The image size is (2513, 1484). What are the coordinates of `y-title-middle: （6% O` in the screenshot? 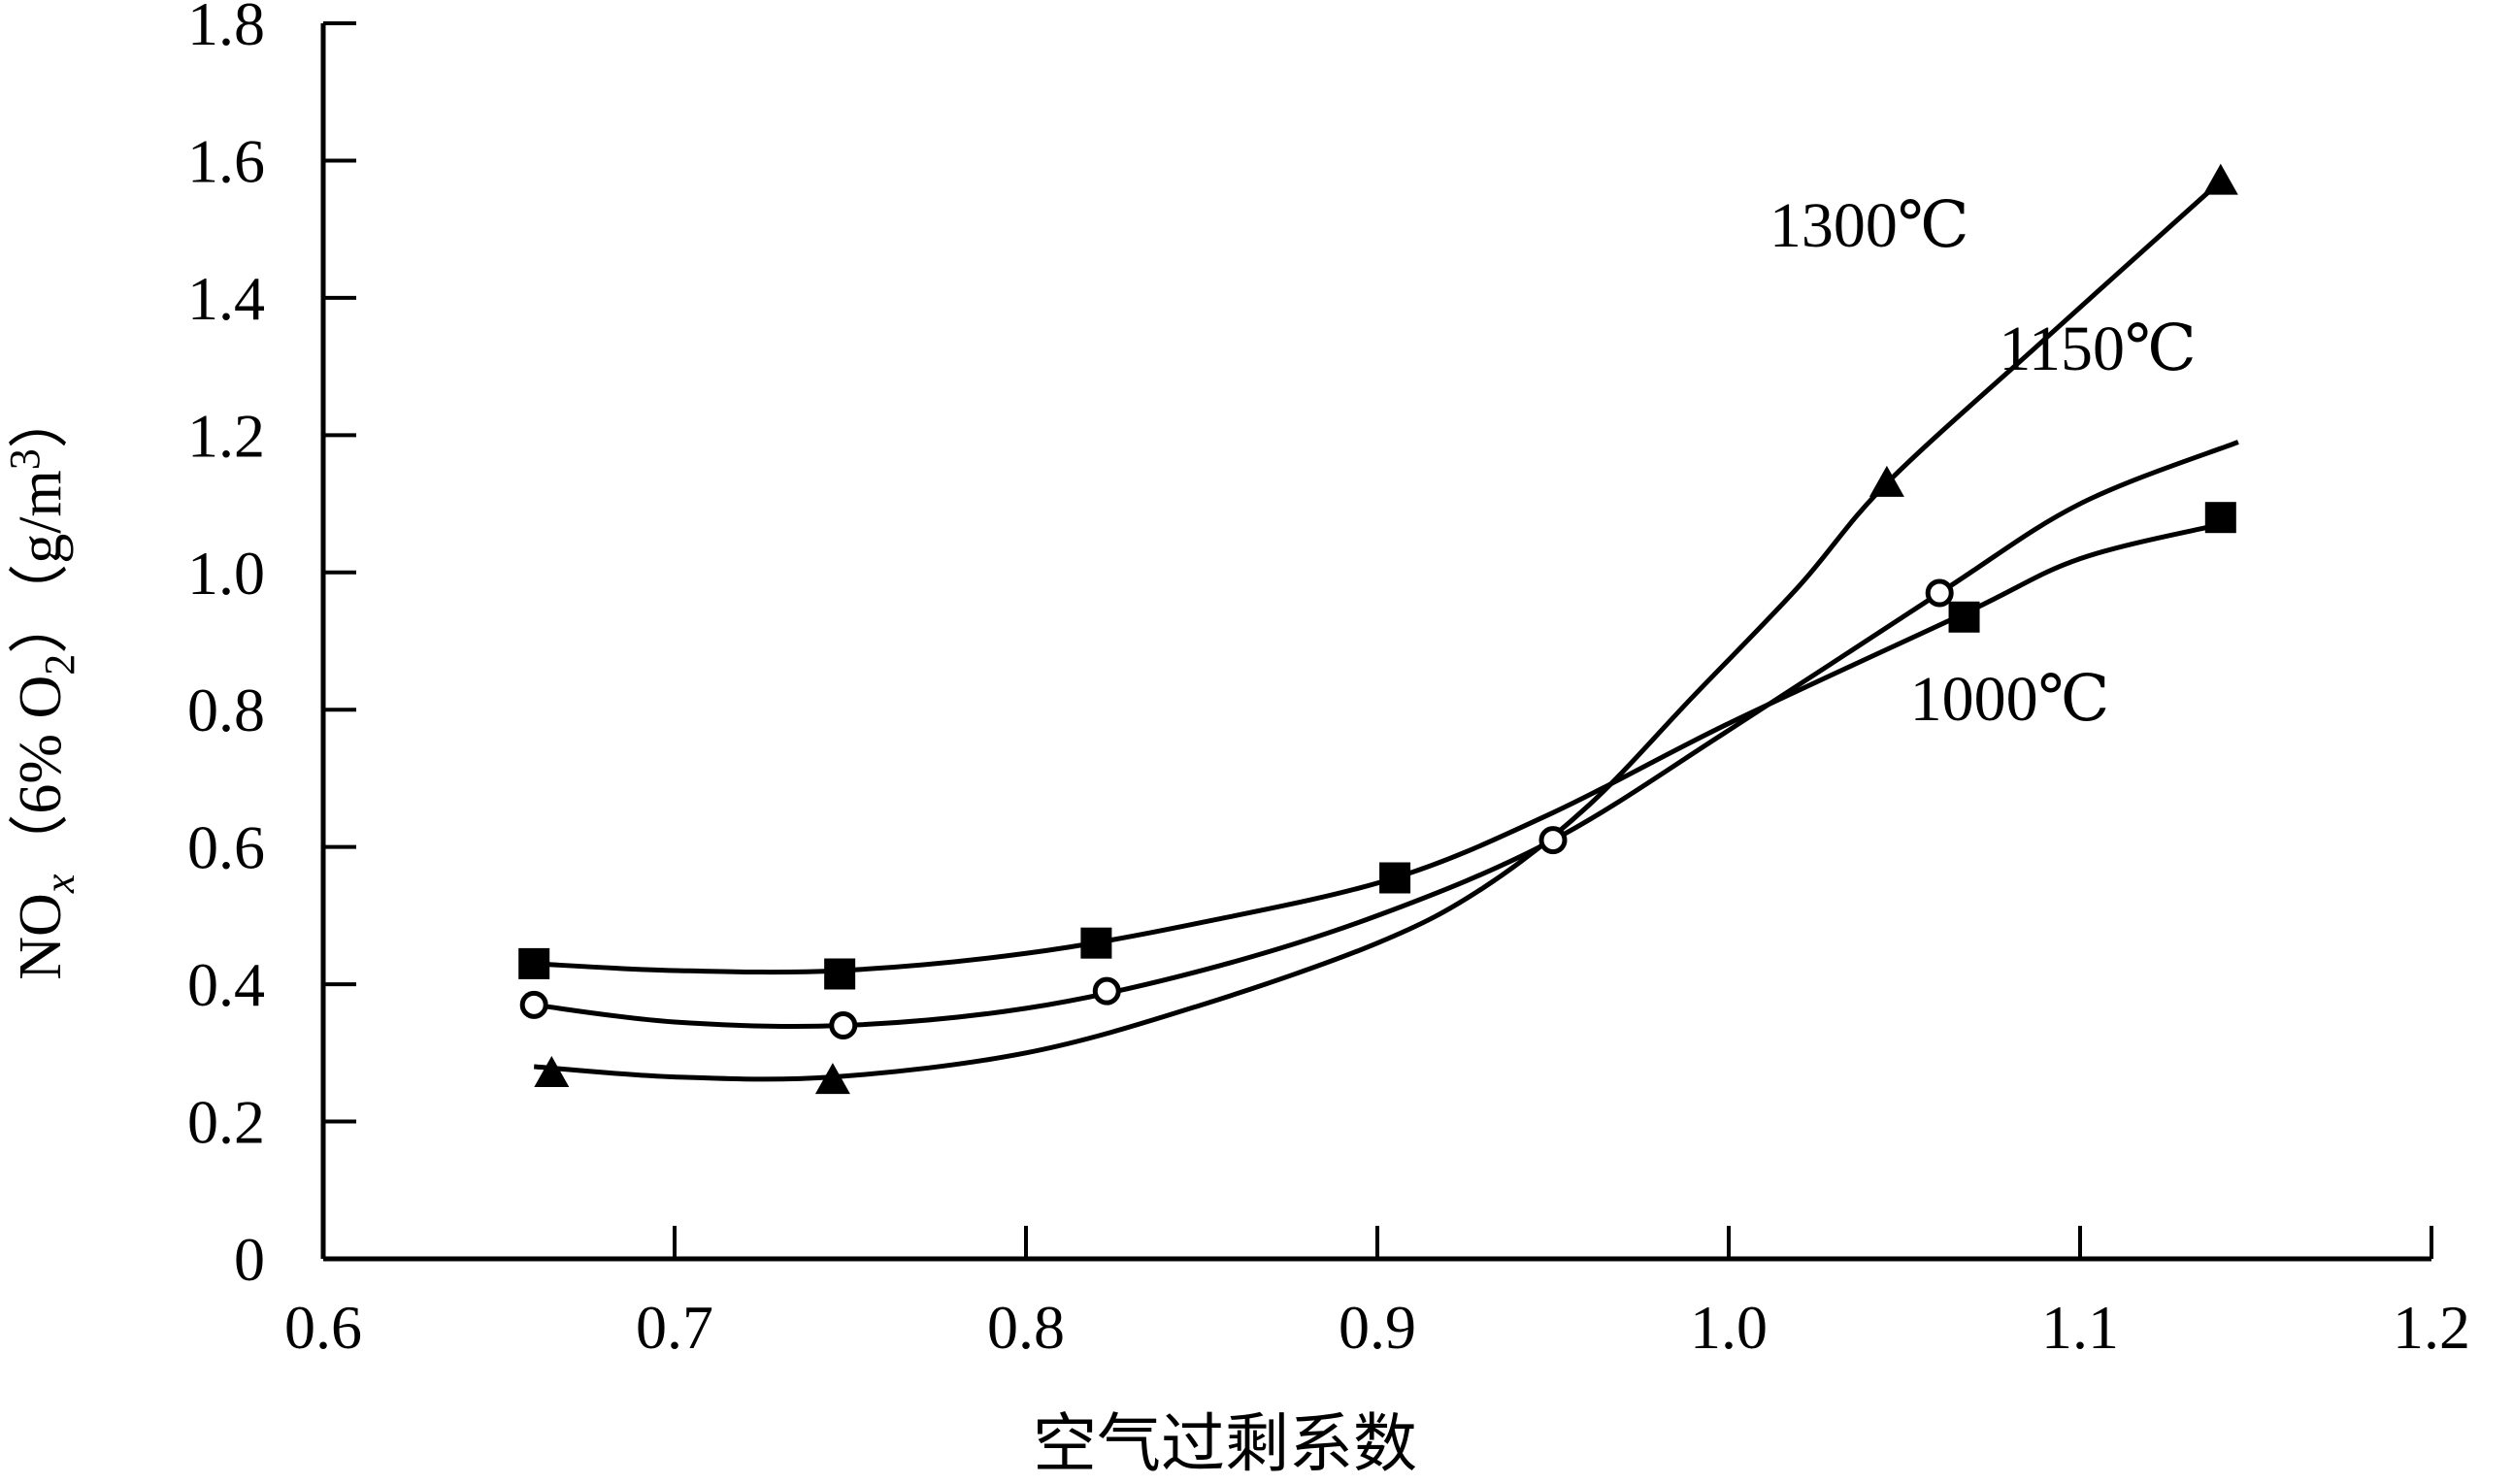 It's located at (41, 775).